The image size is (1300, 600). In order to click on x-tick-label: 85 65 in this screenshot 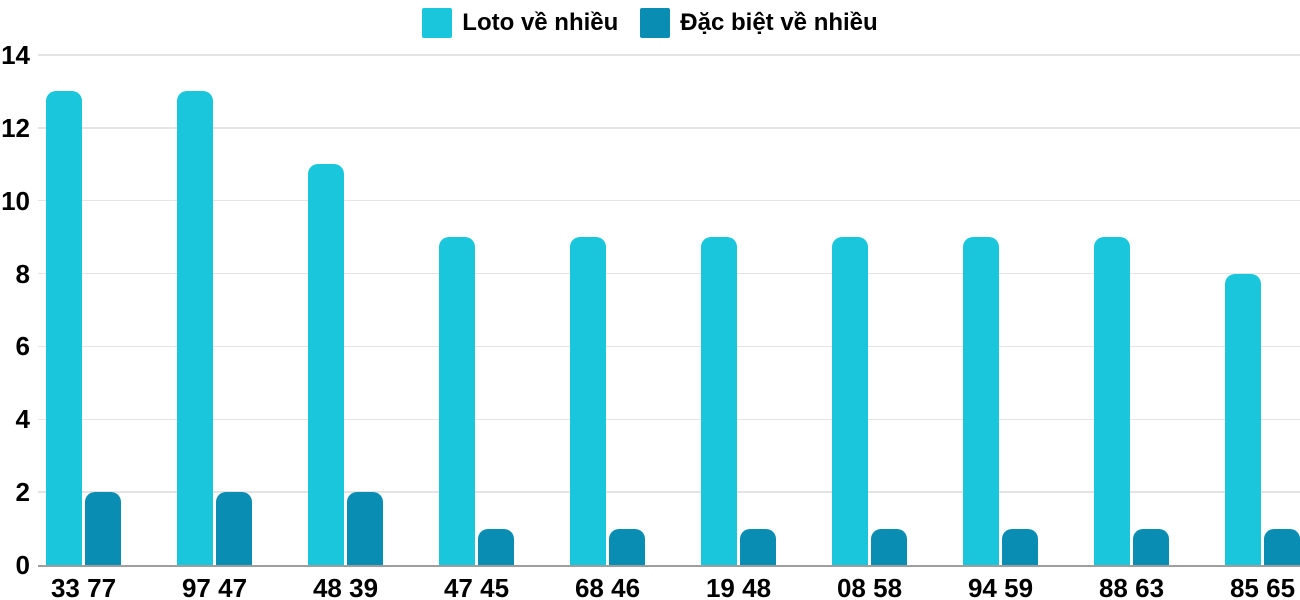, I will do `click(1262, 586)`.